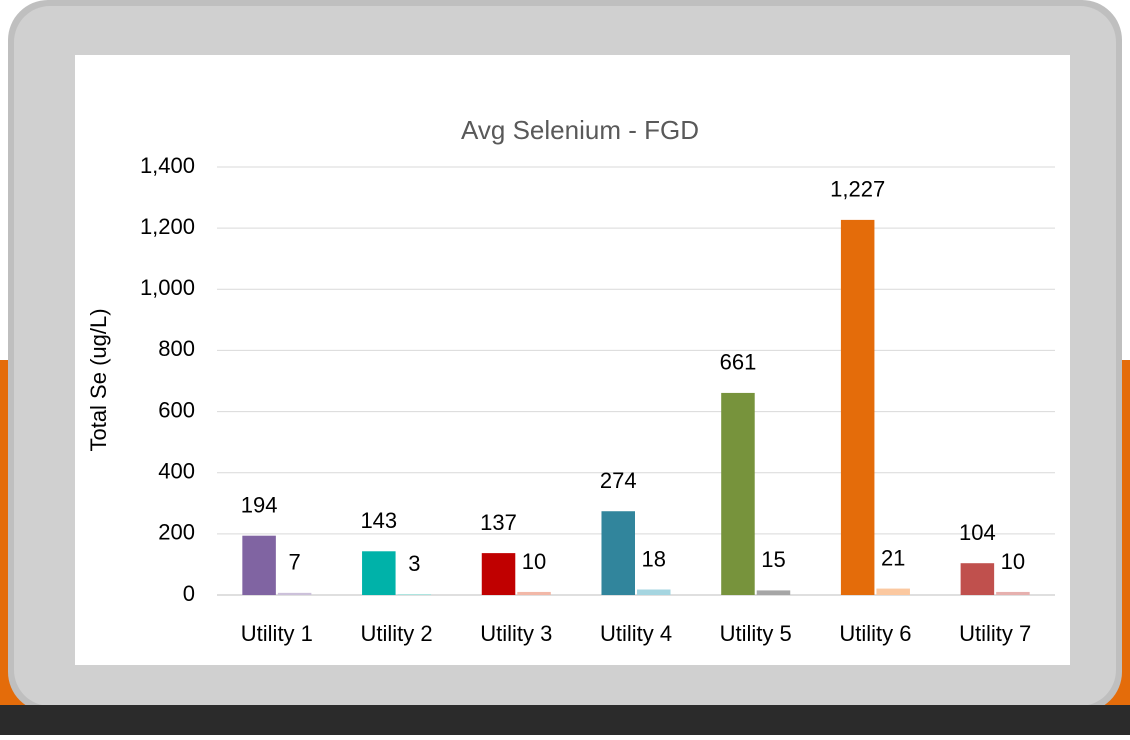 The height and width of the screenshot is (740, 1130). What do you see at coordinates (516, 633) in the screenshot?
I see `x-tick-label: Utility 3` at bounding box center [516, 633].